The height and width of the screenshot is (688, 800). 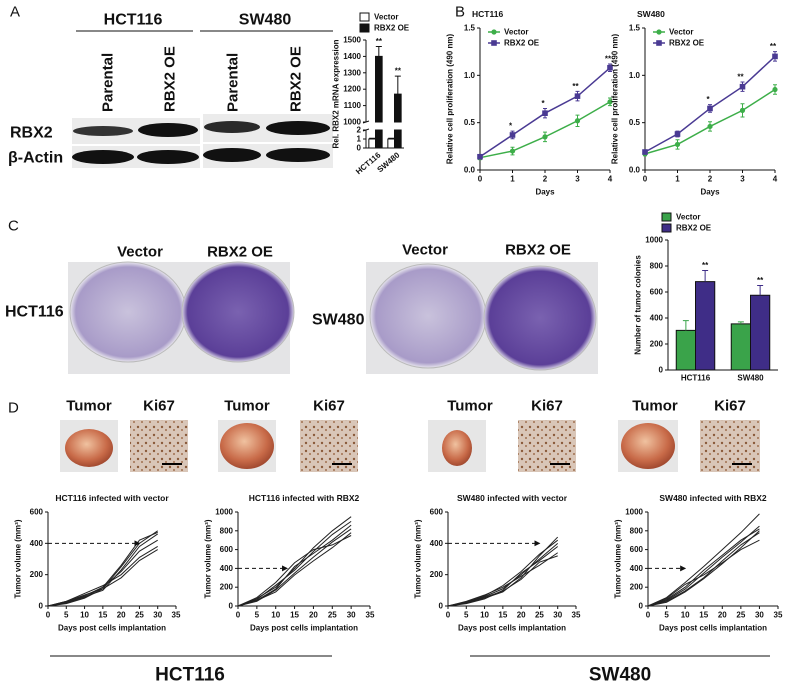 I want to click on chart-title: SW480, so click(x=651, y=14).